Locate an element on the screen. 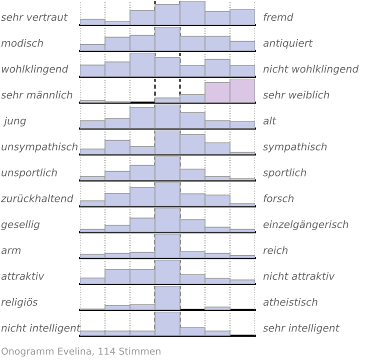 This screenshot has width=370, height=360. y-axis-title: sehr männlich is located at coordinates (36, 94).